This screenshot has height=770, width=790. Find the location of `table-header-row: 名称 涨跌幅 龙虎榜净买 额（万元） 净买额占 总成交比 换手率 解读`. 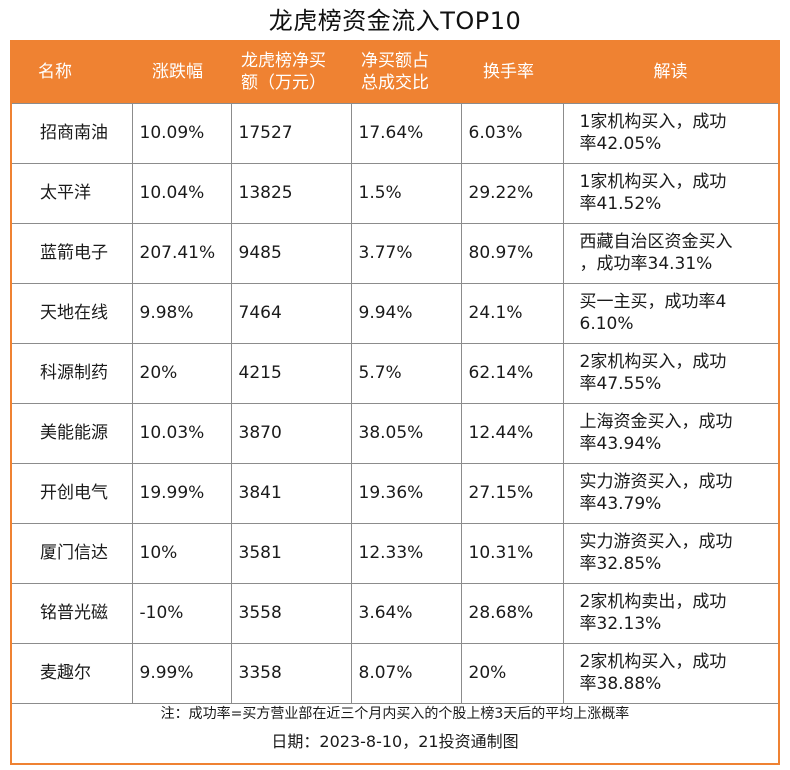

table-header-row: 名称 涨跌幅 龙虎榜净买 额（万元） 净买额占 总成交比 换手率 解读 is located at coordinates (395, 72).